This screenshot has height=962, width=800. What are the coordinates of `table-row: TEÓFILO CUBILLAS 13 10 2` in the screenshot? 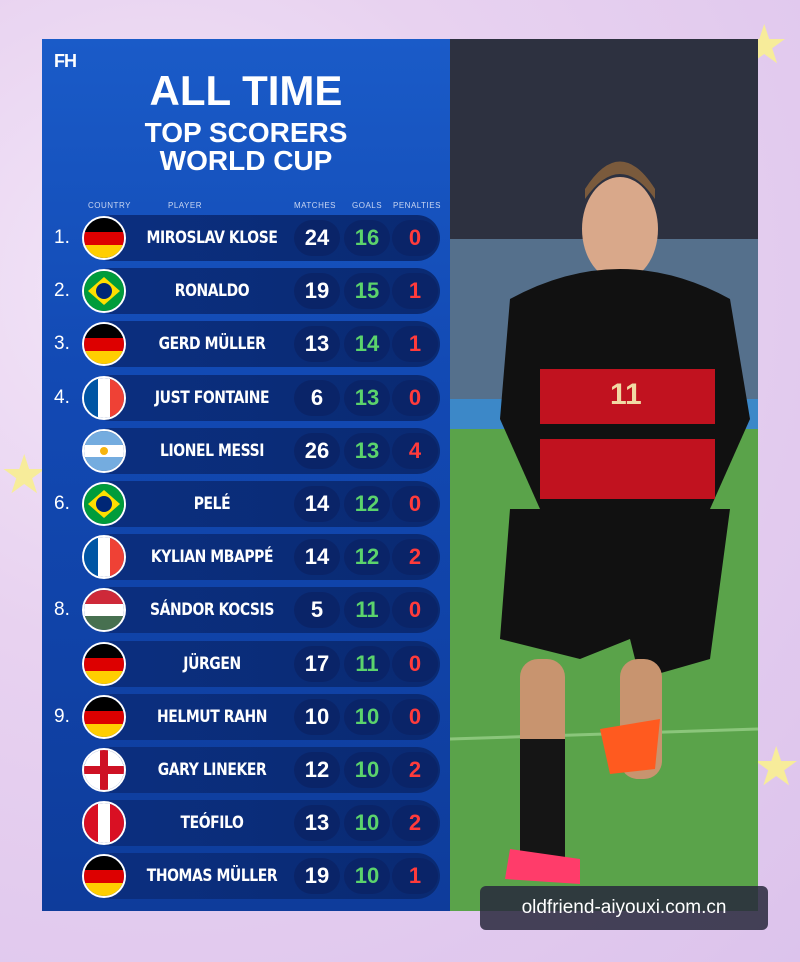 It's located at (261, 839).